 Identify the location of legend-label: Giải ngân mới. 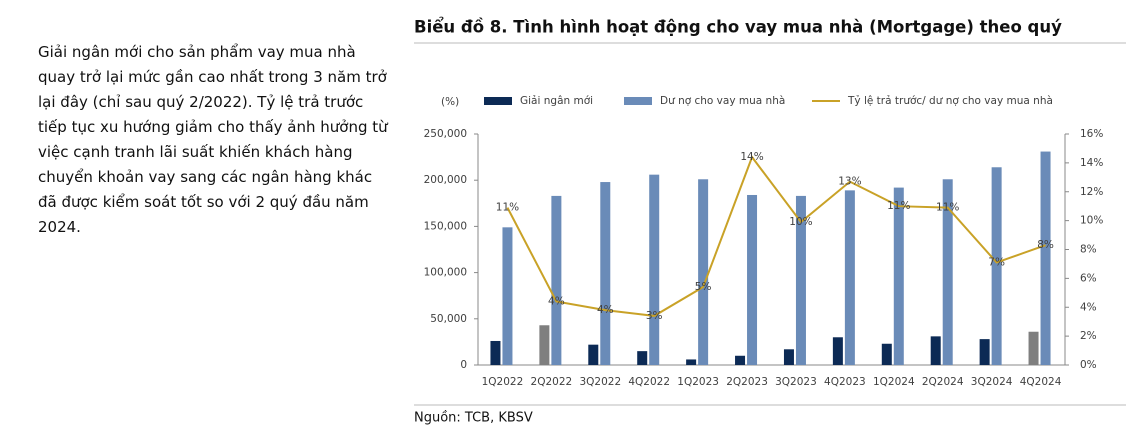
(556, 101).